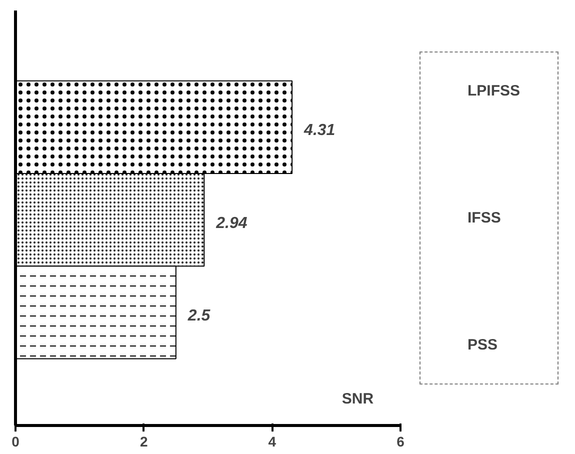 The width and height of the screenshot is (575, 454). What do you see at coordinates (16, 442) in the screenshot?
I see `x-tick-label: 0` at bounding box center [16, 442].